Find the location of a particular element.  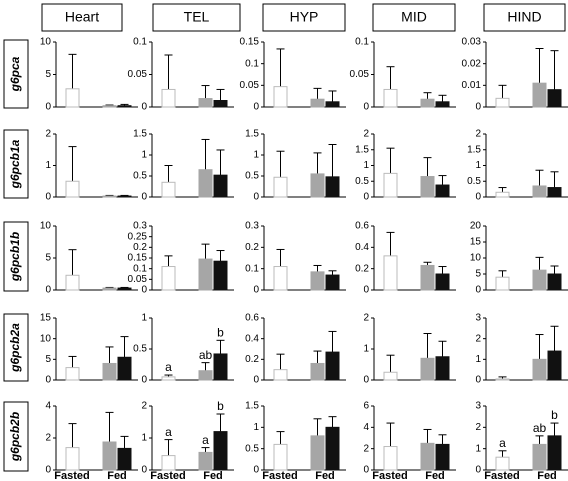

row-label-box is located at coordinates (16, 256).